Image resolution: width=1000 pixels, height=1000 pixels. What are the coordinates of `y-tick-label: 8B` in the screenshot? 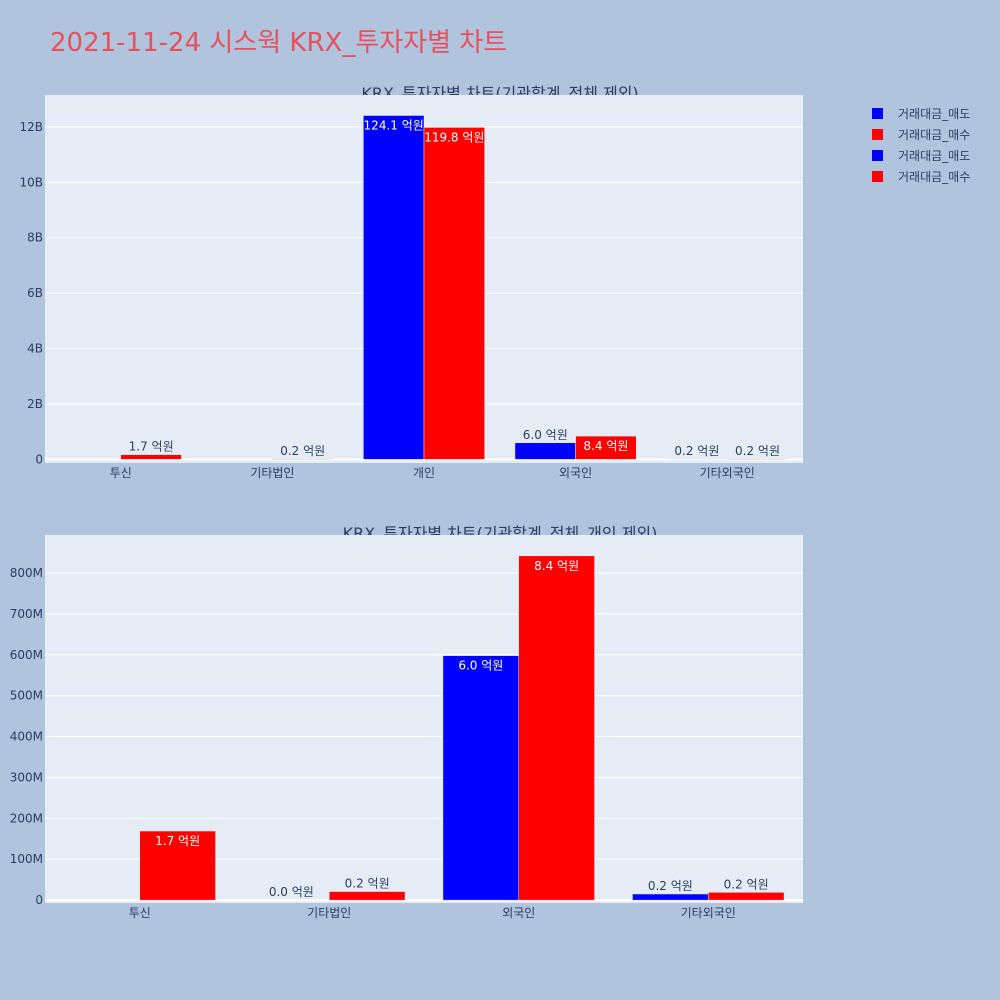 It's located at (35, 238).